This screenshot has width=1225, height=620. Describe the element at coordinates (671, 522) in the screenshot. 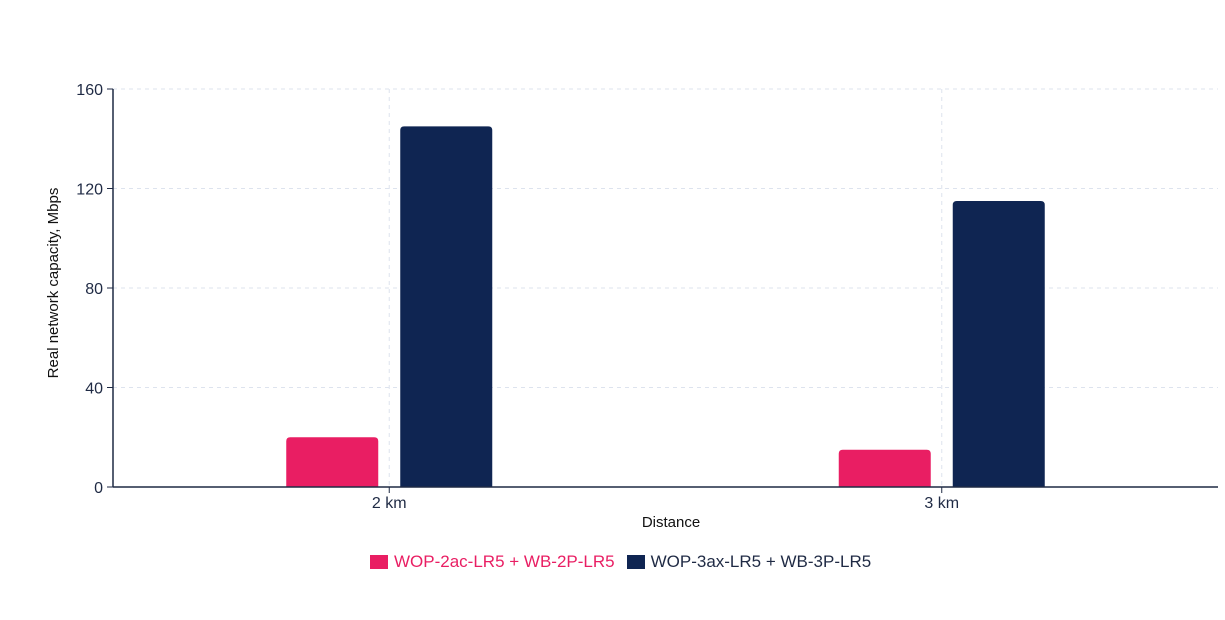

I see `x-axis-title: Distance` at that location.